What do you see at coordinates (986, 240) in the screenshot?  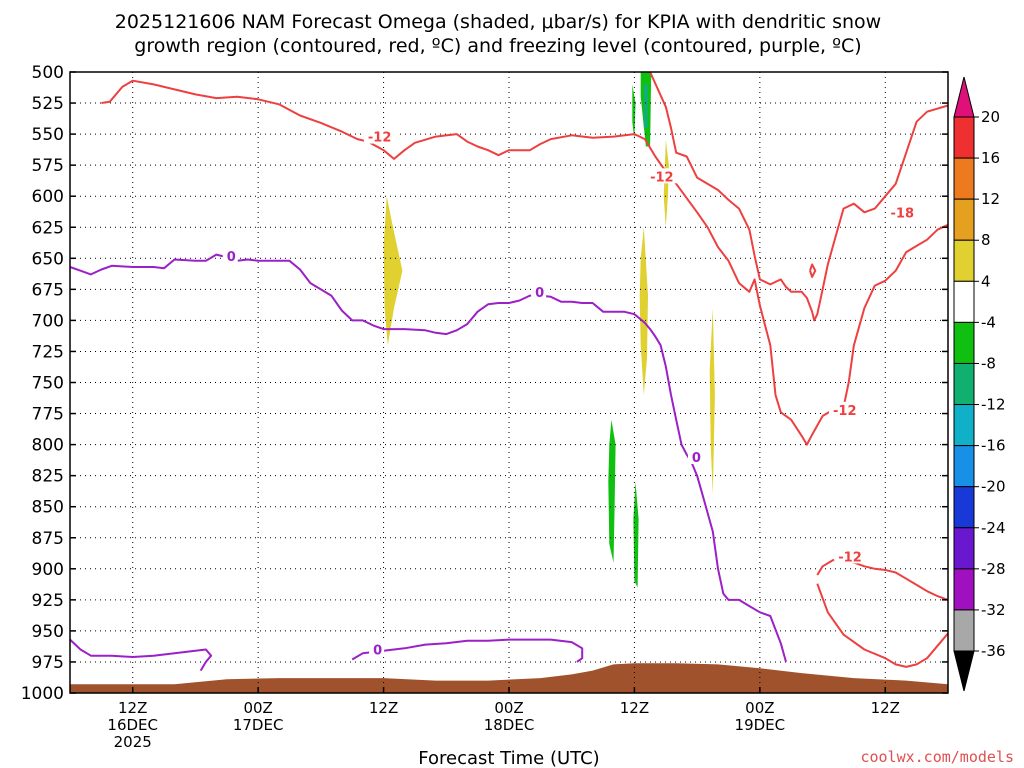 I see `colorbar-label-3: 8` at bounding box center [986, 240].